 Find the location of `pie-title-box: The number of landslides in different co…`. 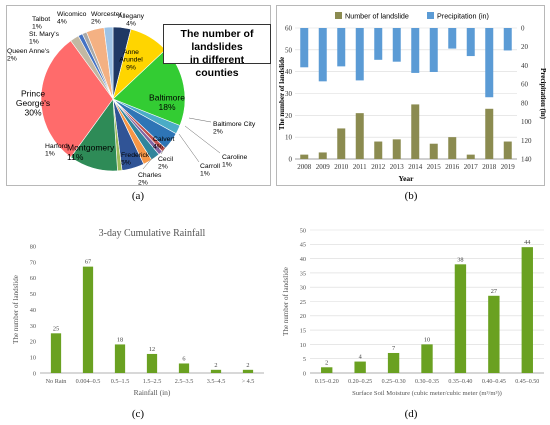

pie-title-box: The number of landslides in different co… is located at coordinates (217, 51).